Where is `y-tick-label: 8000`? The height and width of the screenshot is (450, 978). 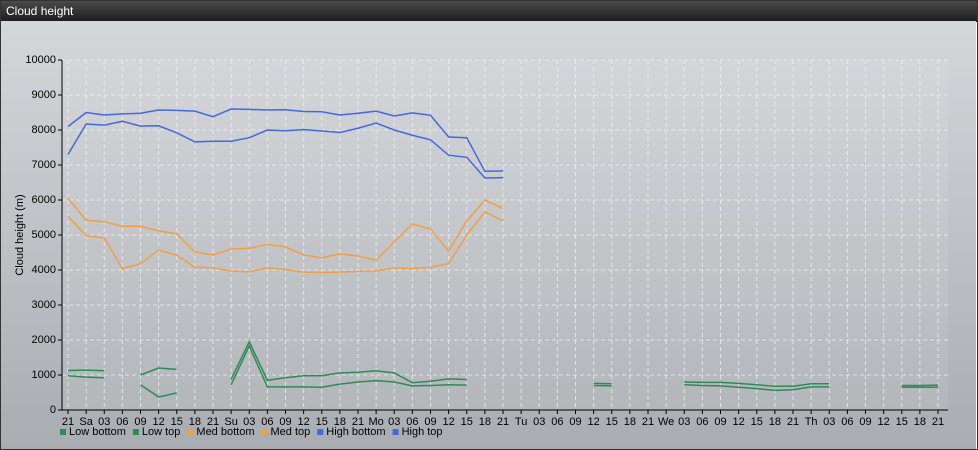 y-tick-label: 8000 is located at coordinates (44, 130).